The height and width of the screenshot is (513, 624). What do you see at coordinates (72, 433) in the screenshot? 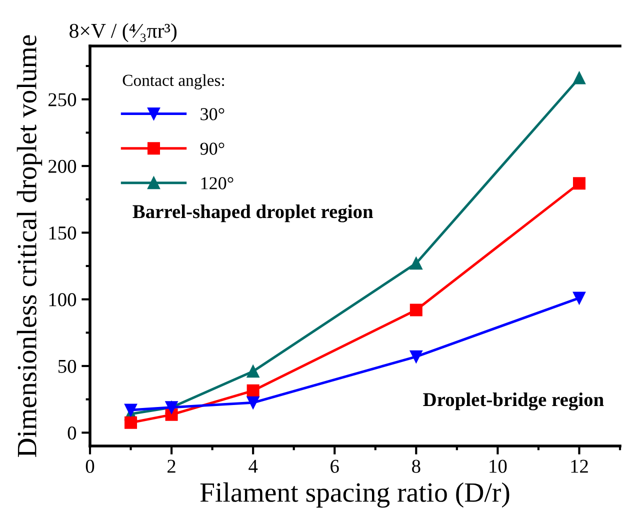
I see `y-tick-label: 0` at bounding box center [72, 433].